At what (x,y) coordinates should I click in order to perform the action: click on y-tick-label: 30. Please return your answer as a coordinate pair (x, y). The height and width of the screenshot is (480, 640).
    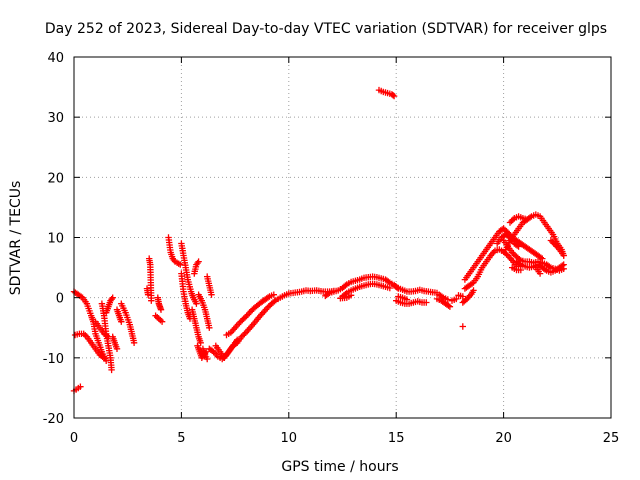
    Looking at the image, I should click on (55, 118).